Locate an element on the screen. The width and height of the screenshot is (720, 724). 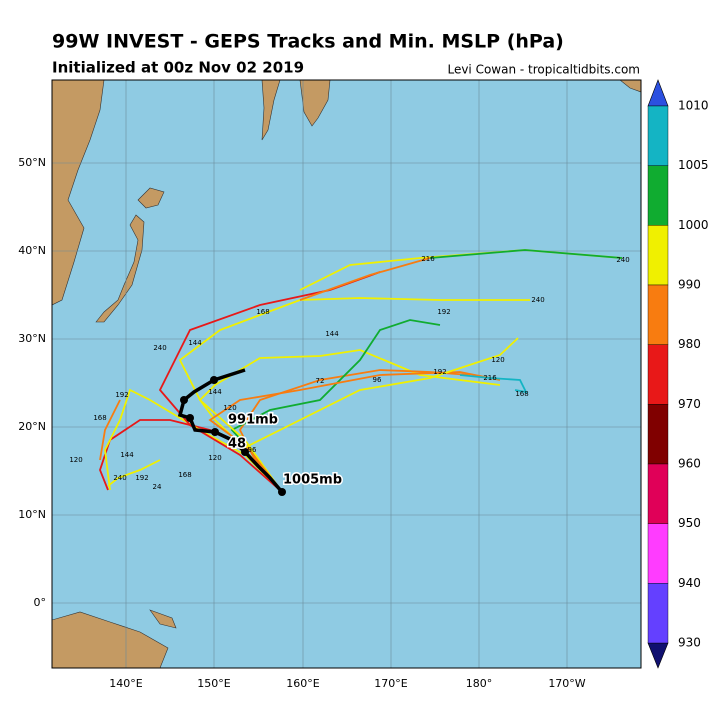
lat-label: 40°N is located at coordinates (32, 250).